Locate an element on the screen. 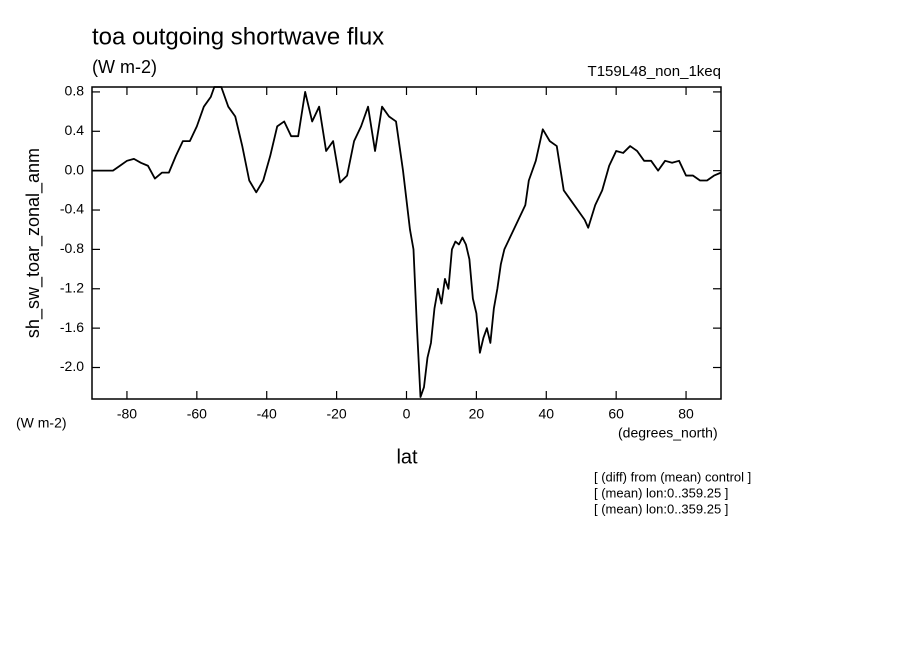 The width and height of the screenshot is (904, 654). y-units: (W m-2) is located at coordinates (41, 423).